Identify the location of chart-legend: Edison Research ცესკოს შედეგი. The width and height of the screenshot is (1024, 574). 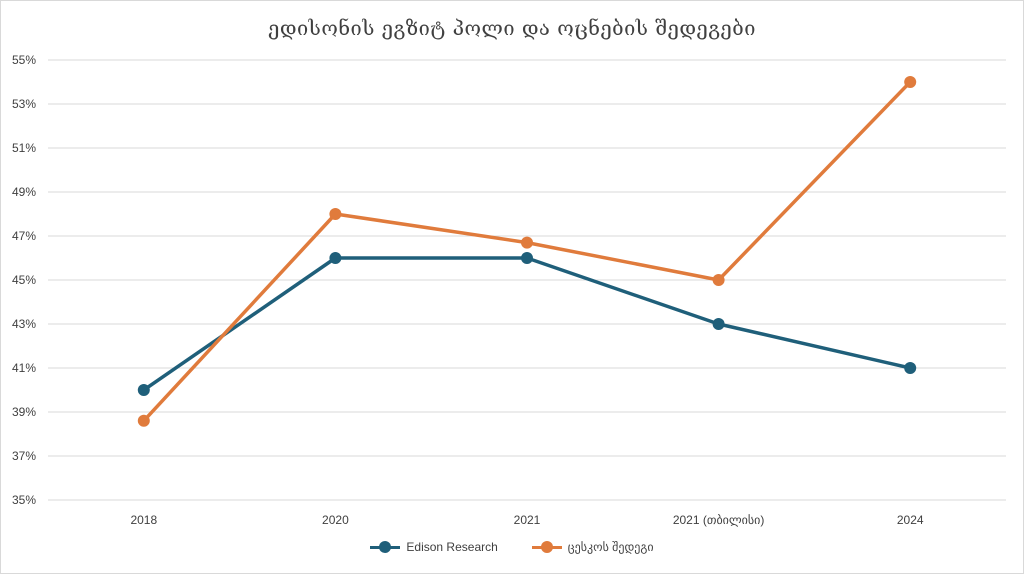
(512, 547).